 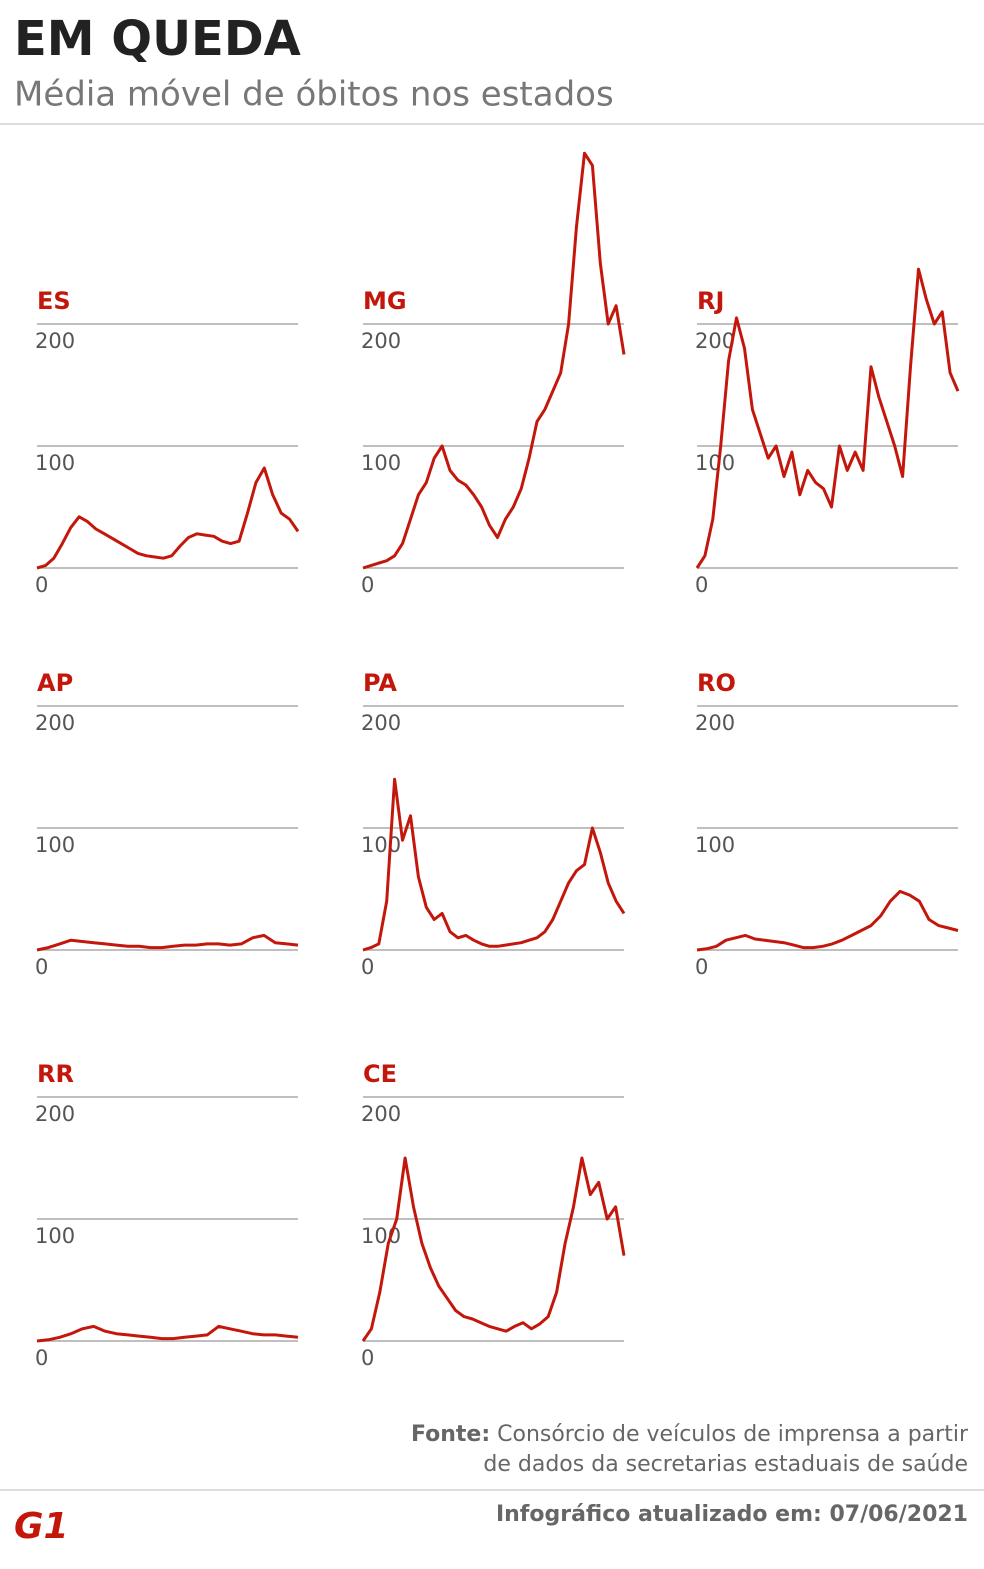 I want to click on panel-title: AP, so click(x=55, y=683).